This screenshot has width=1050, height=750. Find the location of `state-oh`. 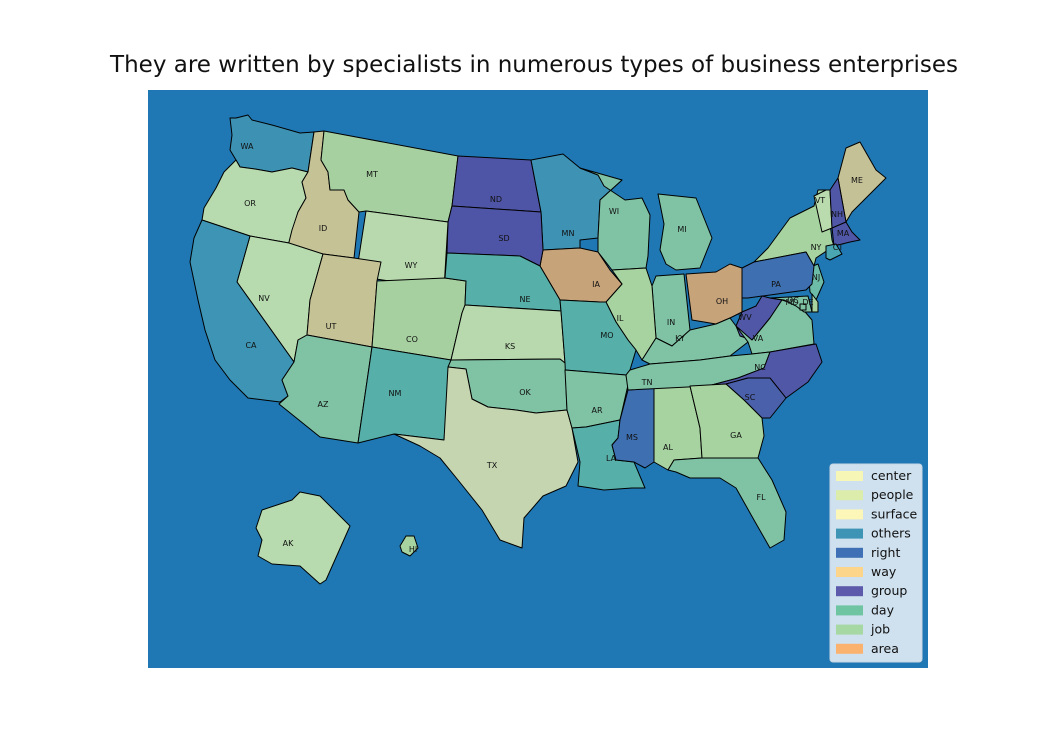

state-oh is located at coordinates (714, 294).